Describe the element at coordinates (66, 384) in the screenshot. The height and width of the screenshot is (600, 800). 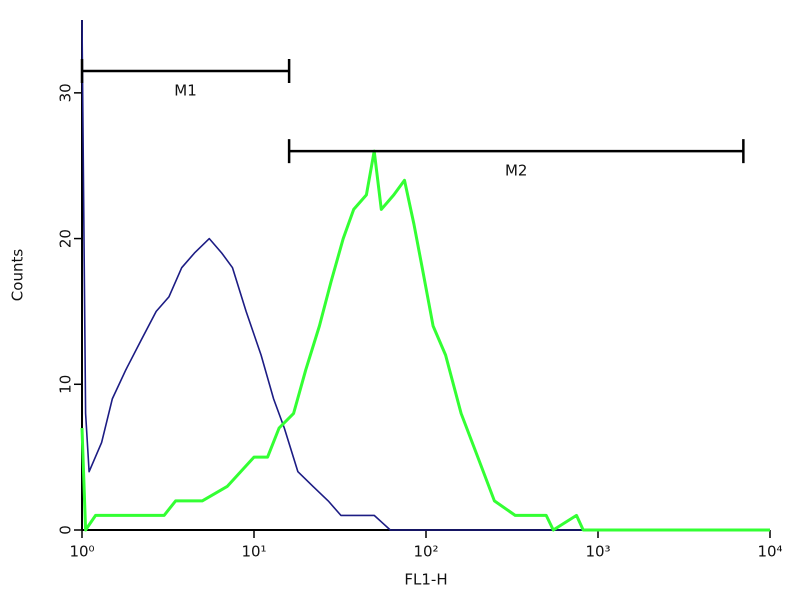
I see `y-tick-label: 10` at that location.